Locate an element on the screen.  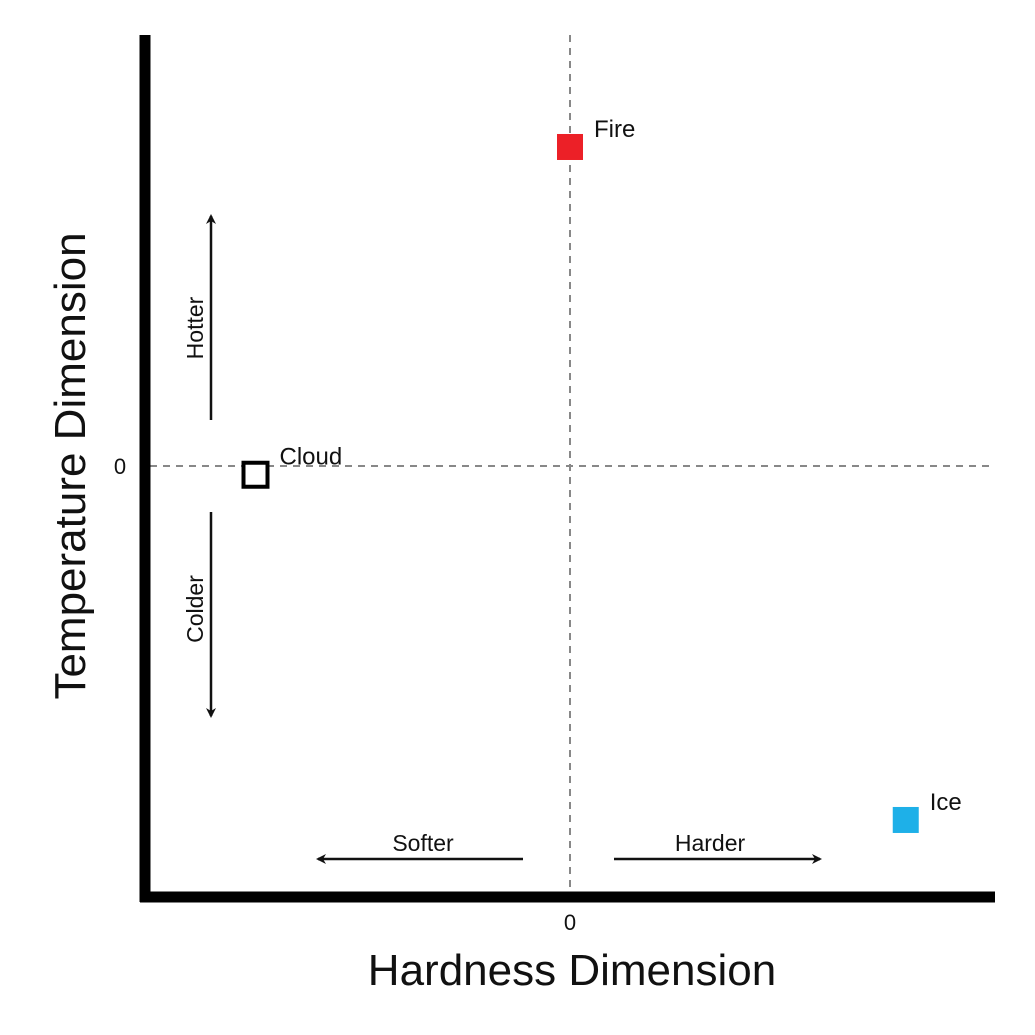
harder-label: Harder is located at coordinates (710, 843).